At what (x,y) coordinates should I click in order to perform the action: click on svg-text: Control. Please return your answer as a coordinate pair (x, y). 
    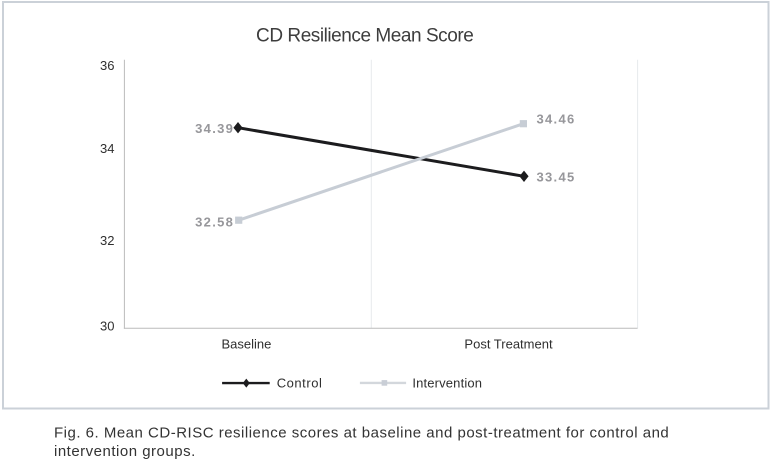
    Looking at the image, I should click on (300, 383).